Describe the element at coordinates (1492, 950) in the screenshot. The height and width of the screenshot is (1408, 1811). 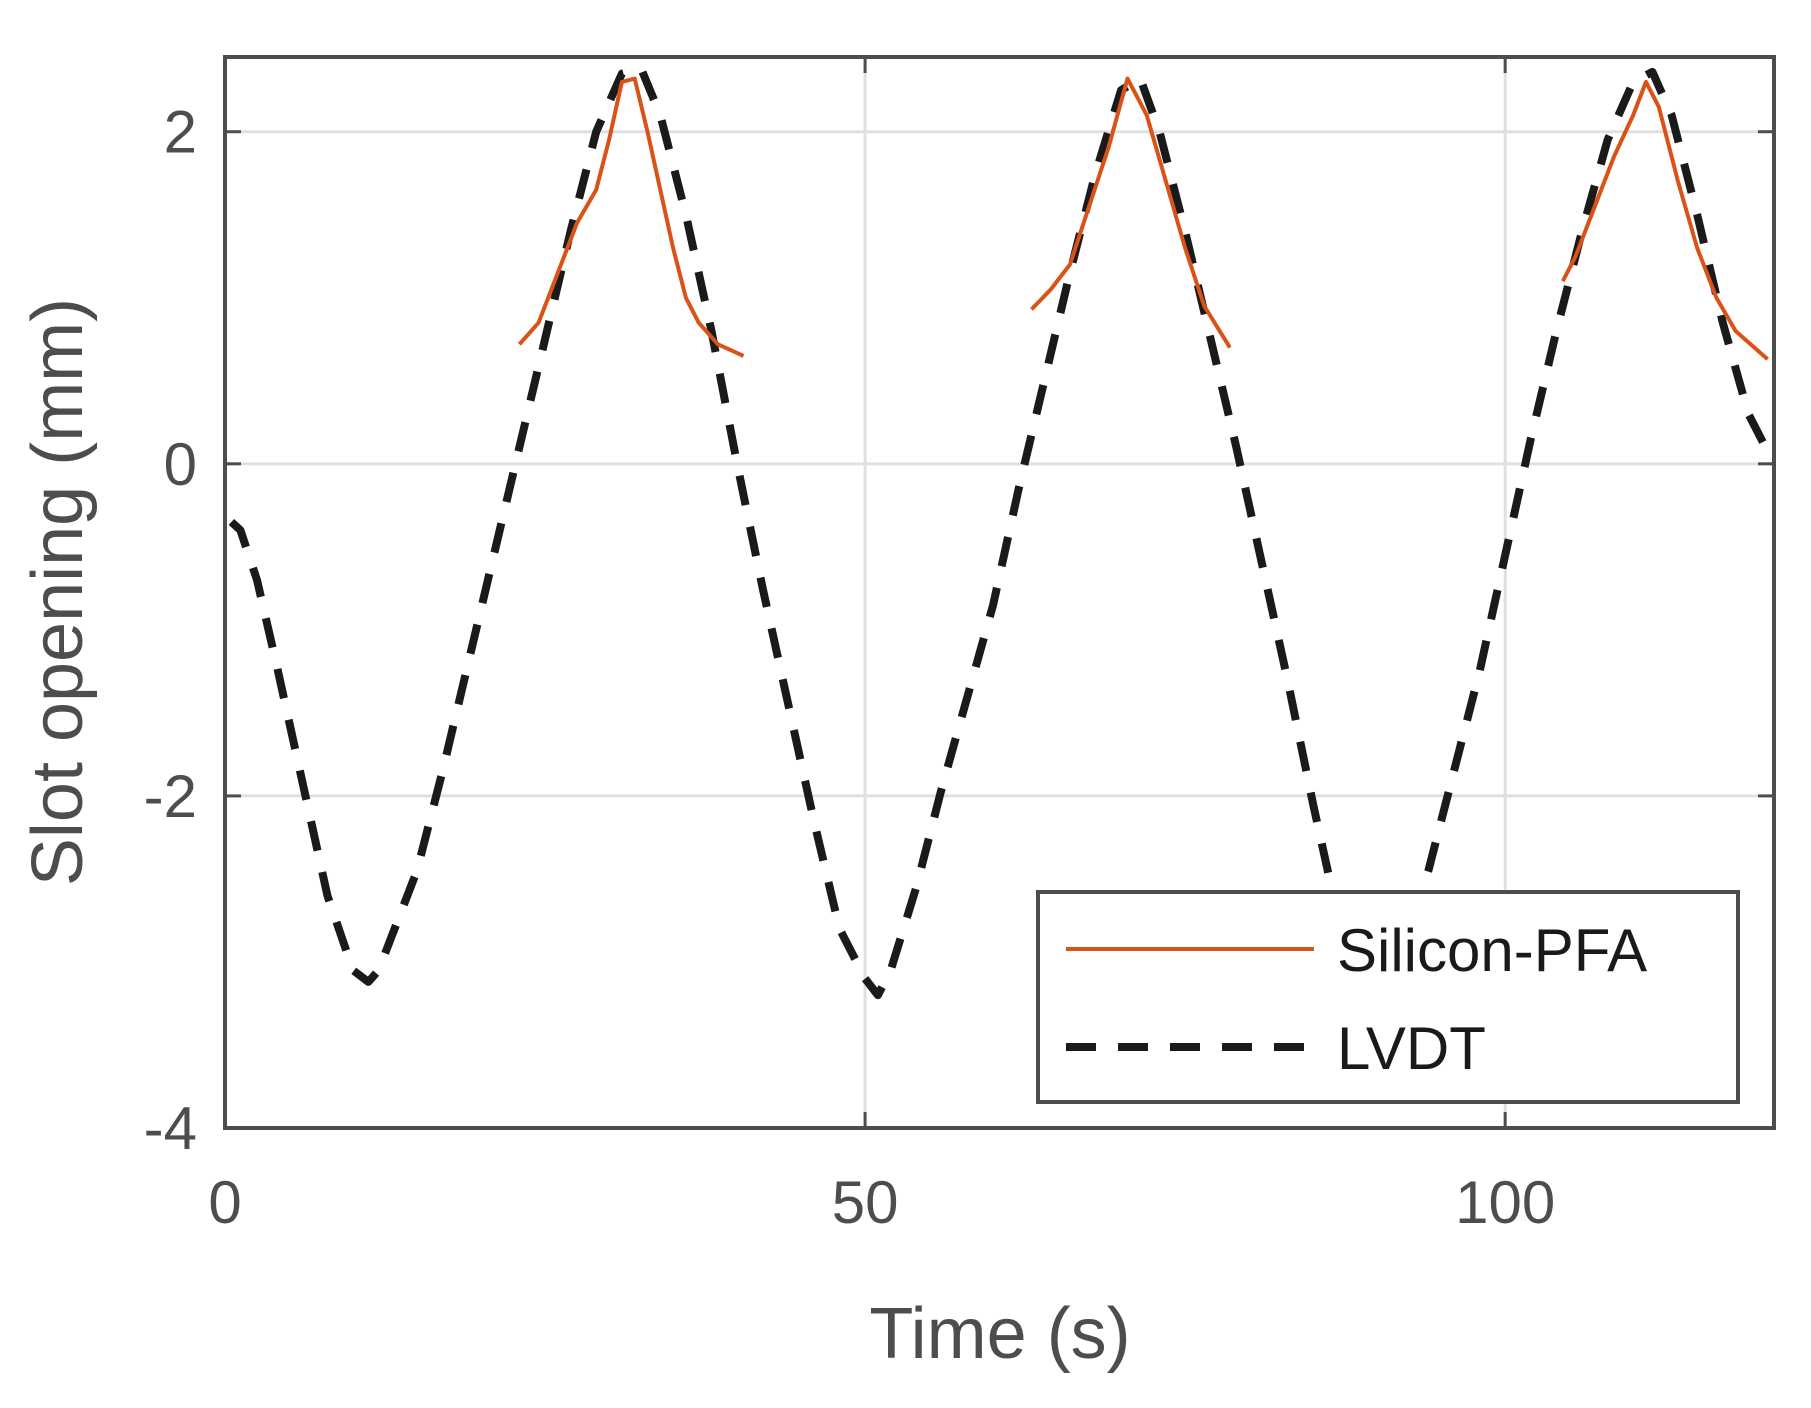
I see `legend-label-silicon-pfa: Silicon-PFA` at that location.